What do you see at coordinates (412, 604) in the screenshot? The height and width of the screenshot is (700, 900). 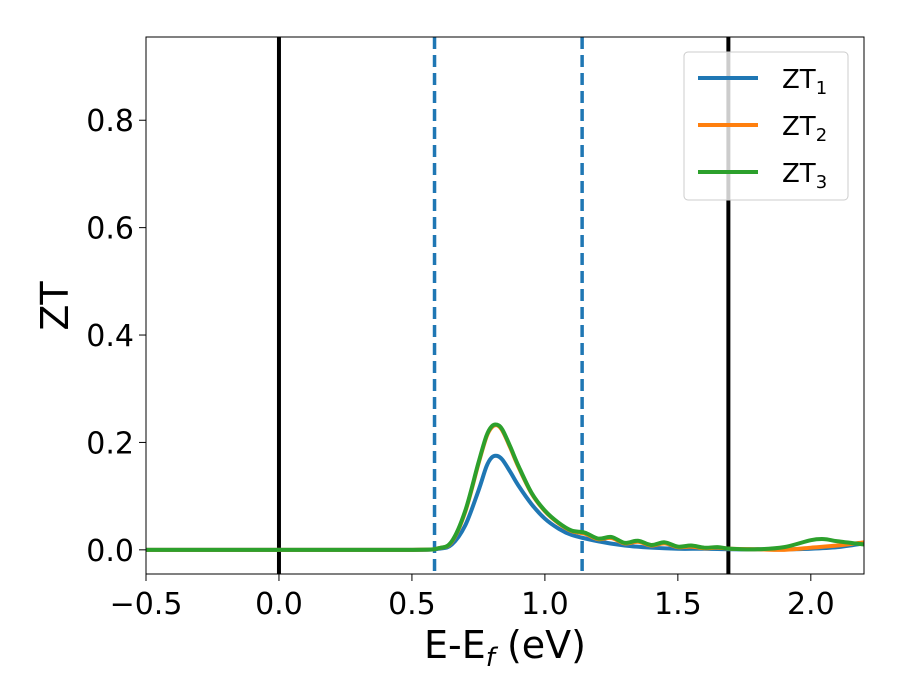 I see `x-tick-label: 0.5` at bounding box center [412, 604].